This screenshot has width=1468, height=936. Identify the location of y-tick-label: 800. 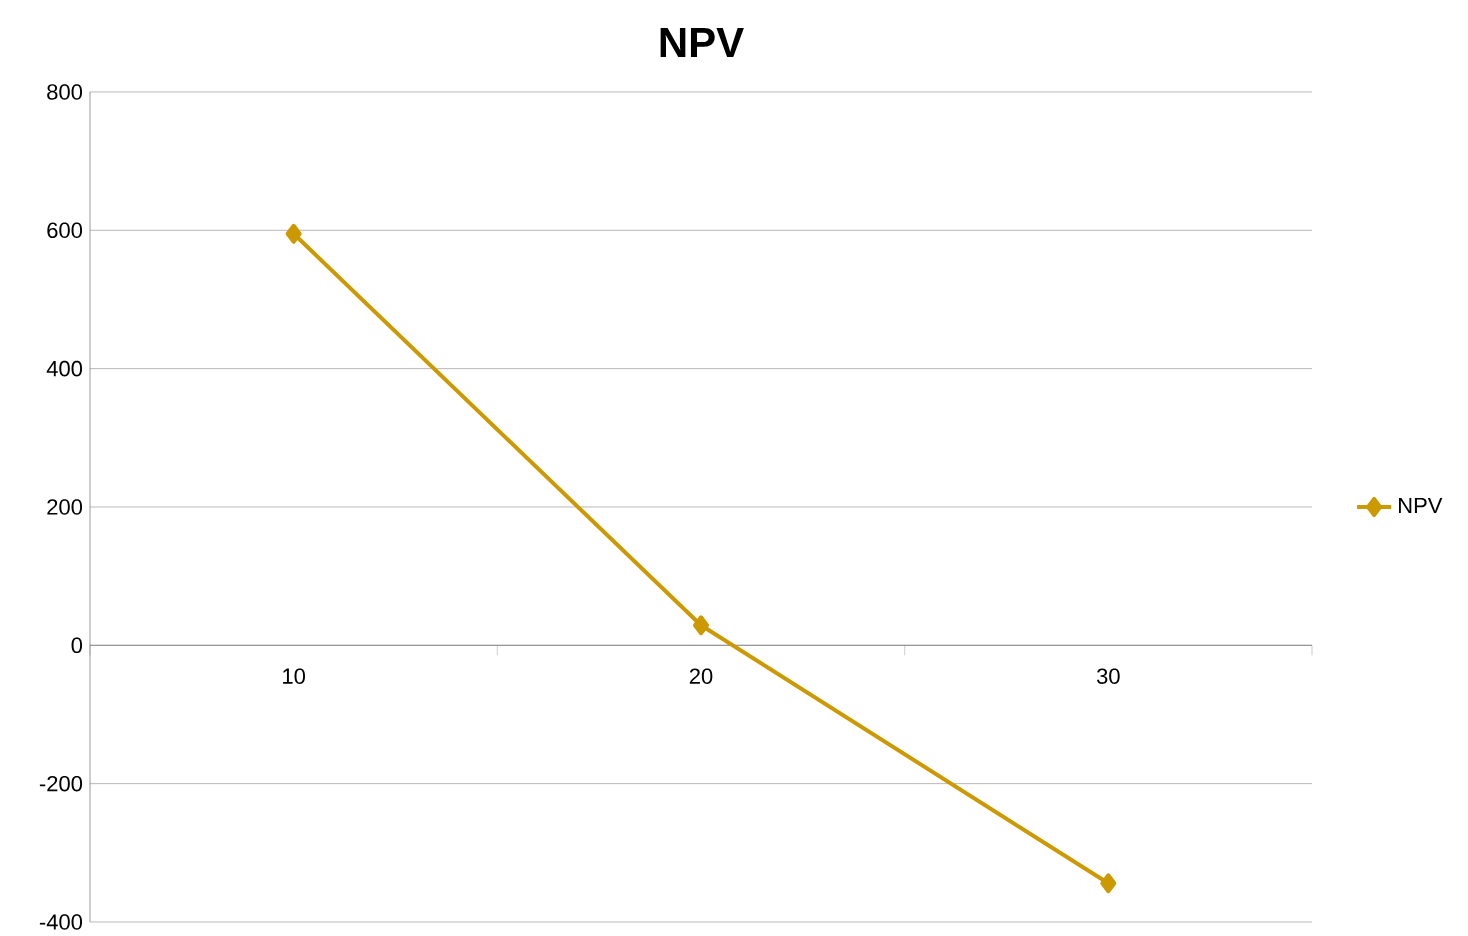
(65, 92).